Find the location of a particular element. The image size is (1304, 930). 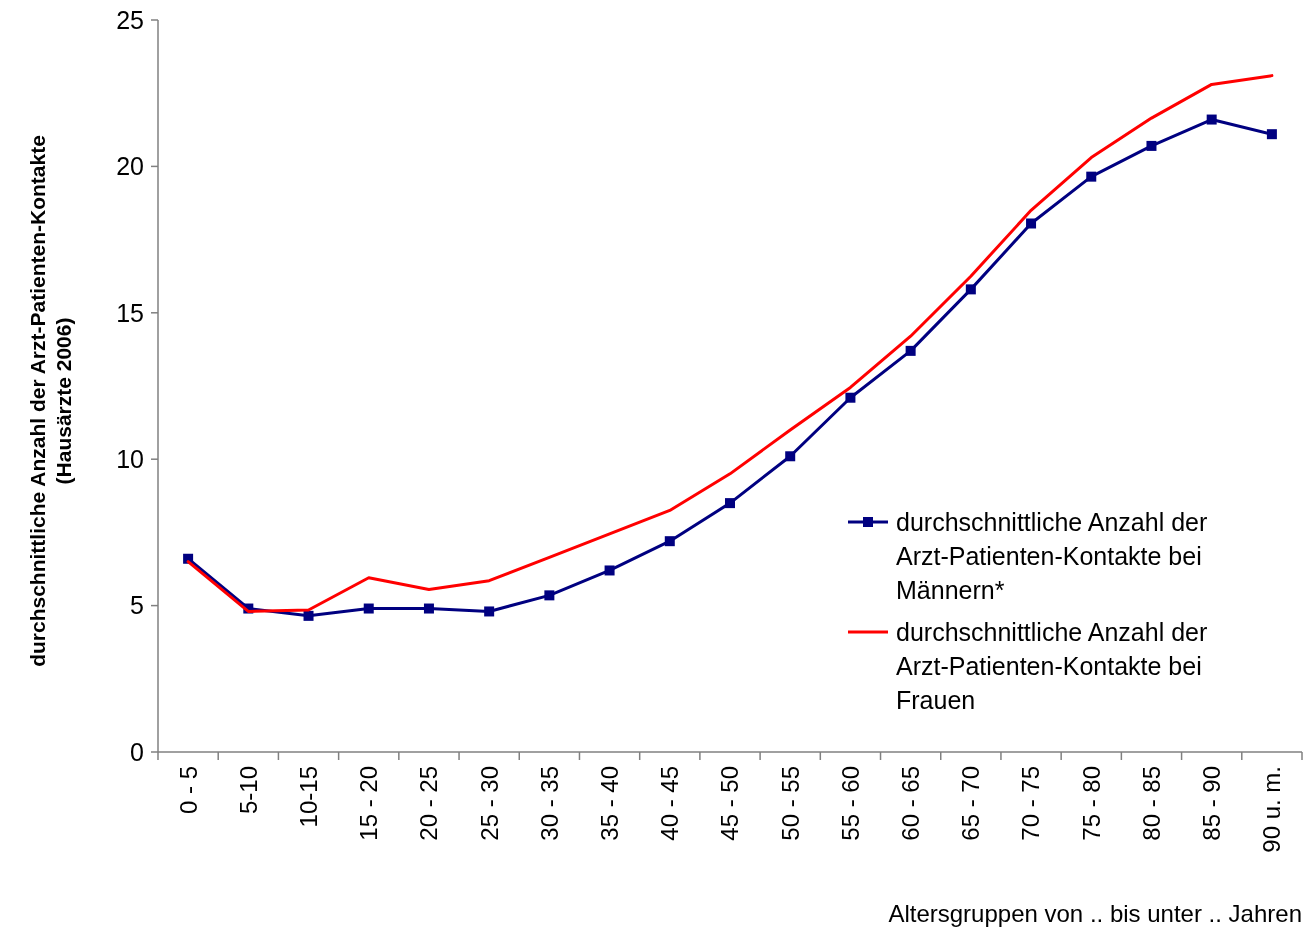

x-tick-label: 65 - 70 is located at coordinates (971, 803).